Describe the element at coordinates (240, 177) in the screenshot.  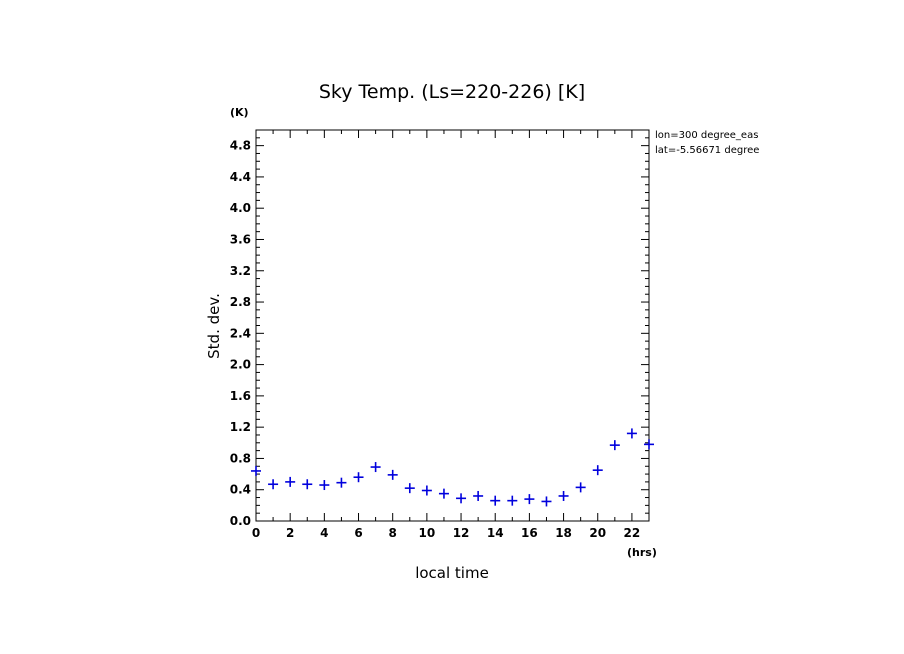
I see `y-tick-label: 4.4` at that location.